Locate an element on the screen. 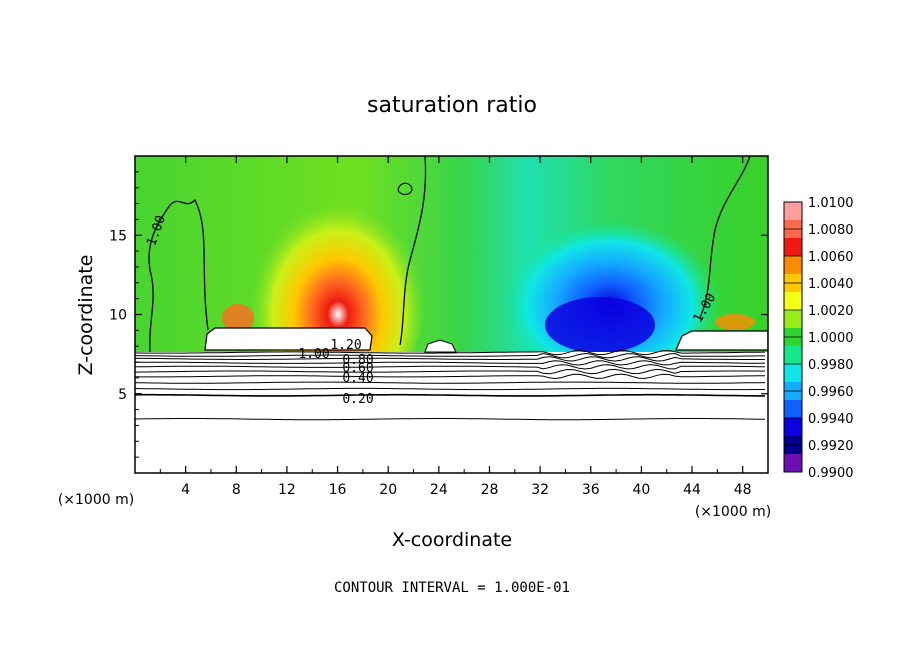  y-axis-label: Z-coordinate is located at coordinates (86, 315).